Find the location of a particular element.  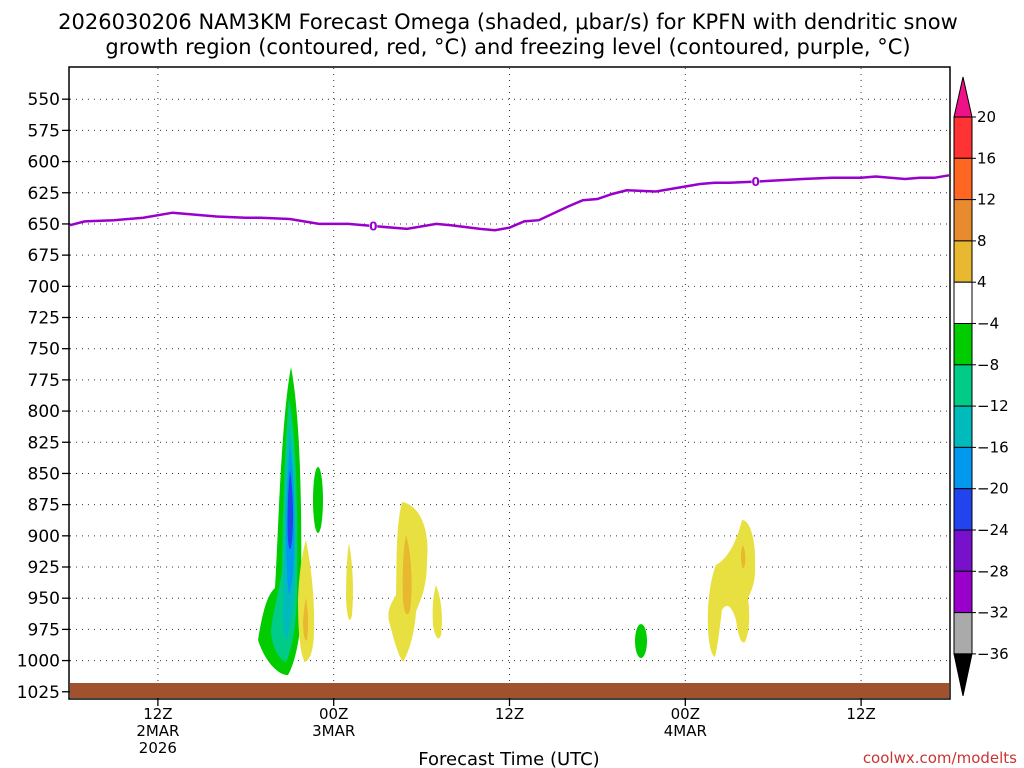

freezing-level-line is located at coordinates (509, 203).